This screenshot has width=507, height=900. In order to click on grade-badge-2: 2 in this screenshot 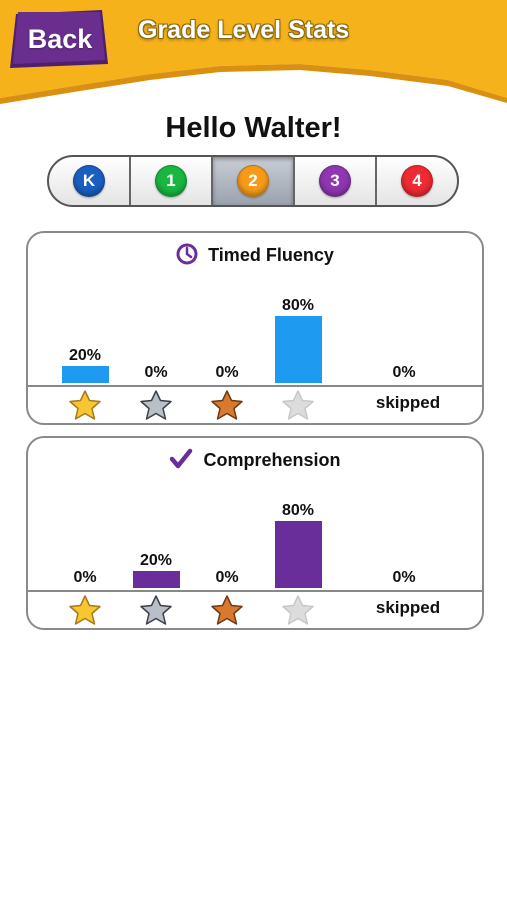, I will do `click(253, 181)`.